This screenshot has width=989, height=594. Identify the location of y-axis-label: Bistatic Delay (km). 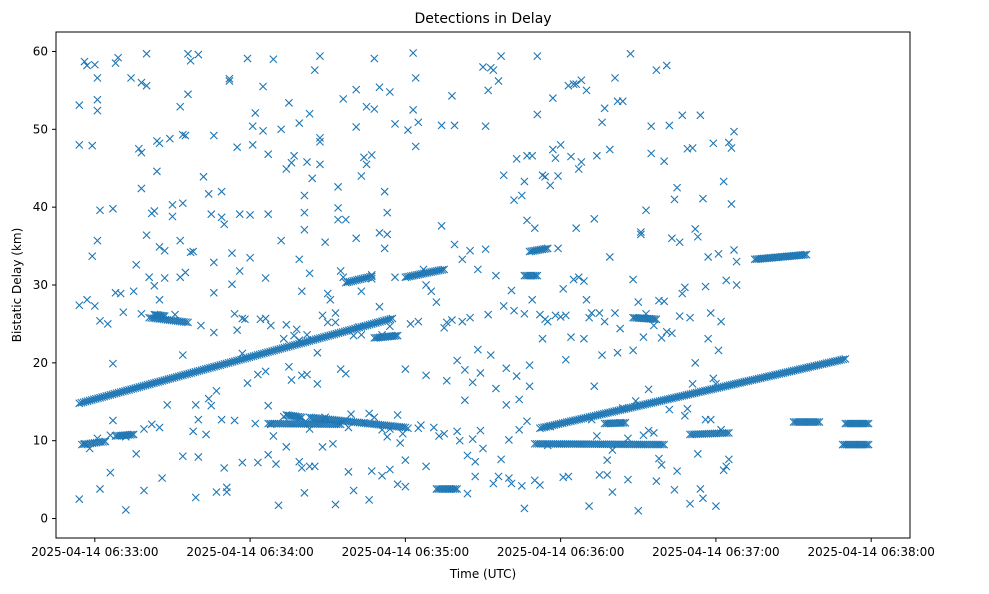
(17, 285).